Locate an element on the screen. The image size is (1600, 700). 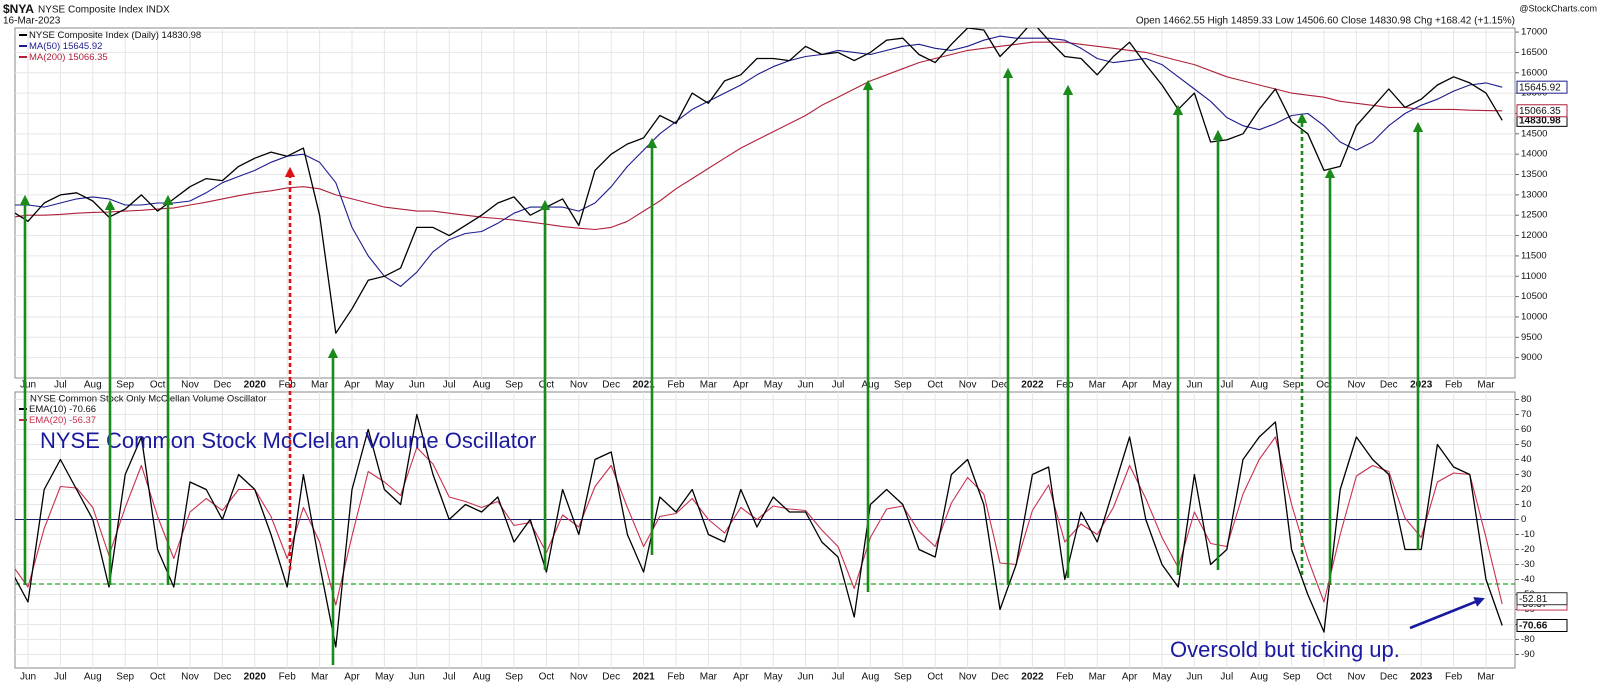
x-tick-label: 2023 is located at coordinates (1421, 385).